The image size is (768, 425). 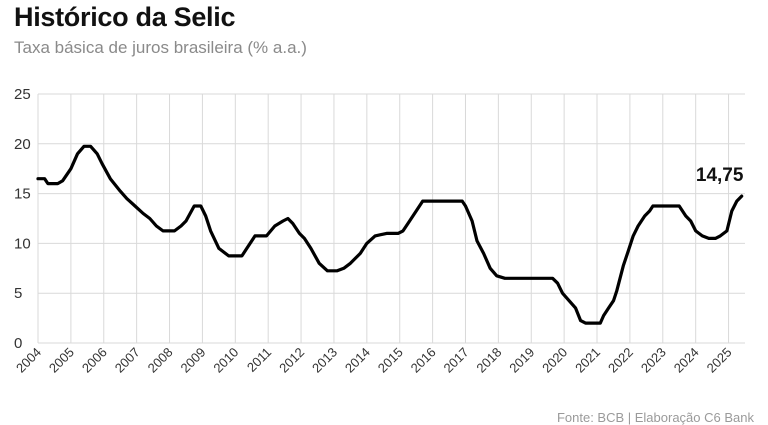 What do you see at coordinates (390, 360) in the screenshot?
I see `x-tick-label-2015: 2015` at bounding box center [390, 360].